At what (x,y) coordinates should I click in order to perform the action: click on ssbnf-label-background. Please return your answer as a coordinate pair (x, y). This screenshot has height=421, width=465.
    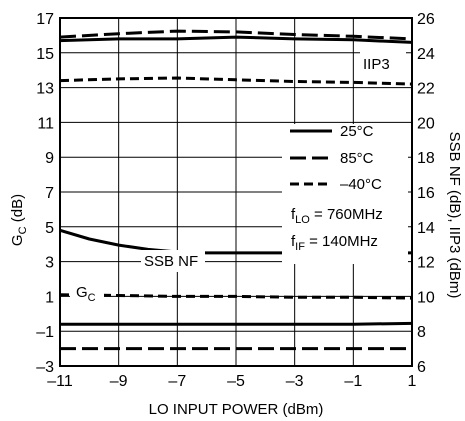
    Looking at the image, I should click on (173, 261).